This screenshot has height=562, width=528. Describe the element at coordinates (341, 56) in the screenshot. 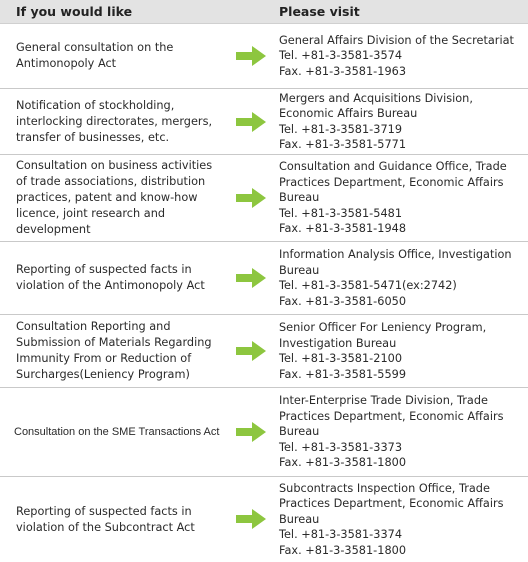

I see `tel-number: Tel. +81-3-3581-3574` at that location.